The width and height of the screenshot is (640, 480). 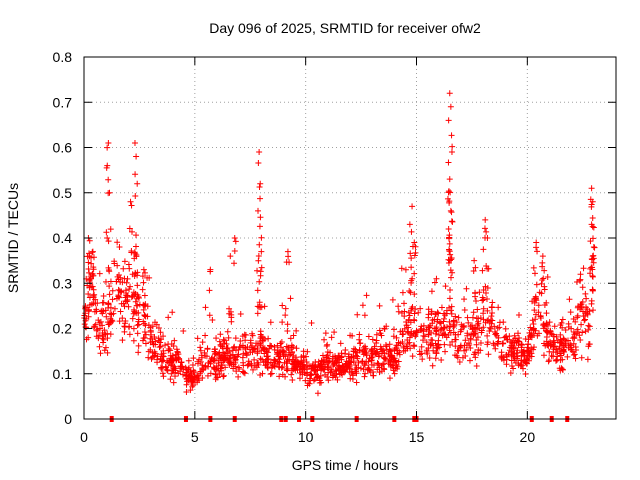 I want to click on x-tick-label: 5, so click(x=195, y=437).